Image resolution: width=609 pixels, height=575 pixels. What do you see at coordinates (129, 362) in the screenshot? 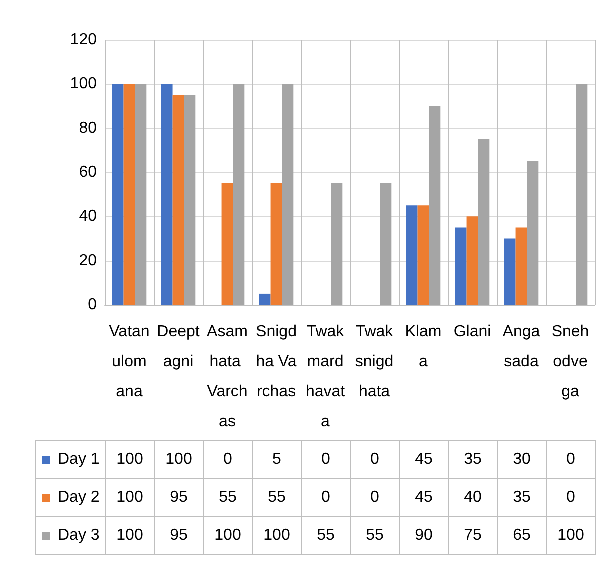
I see `x-tick-label: Vatanulomana` at bounding box center [129, 362].